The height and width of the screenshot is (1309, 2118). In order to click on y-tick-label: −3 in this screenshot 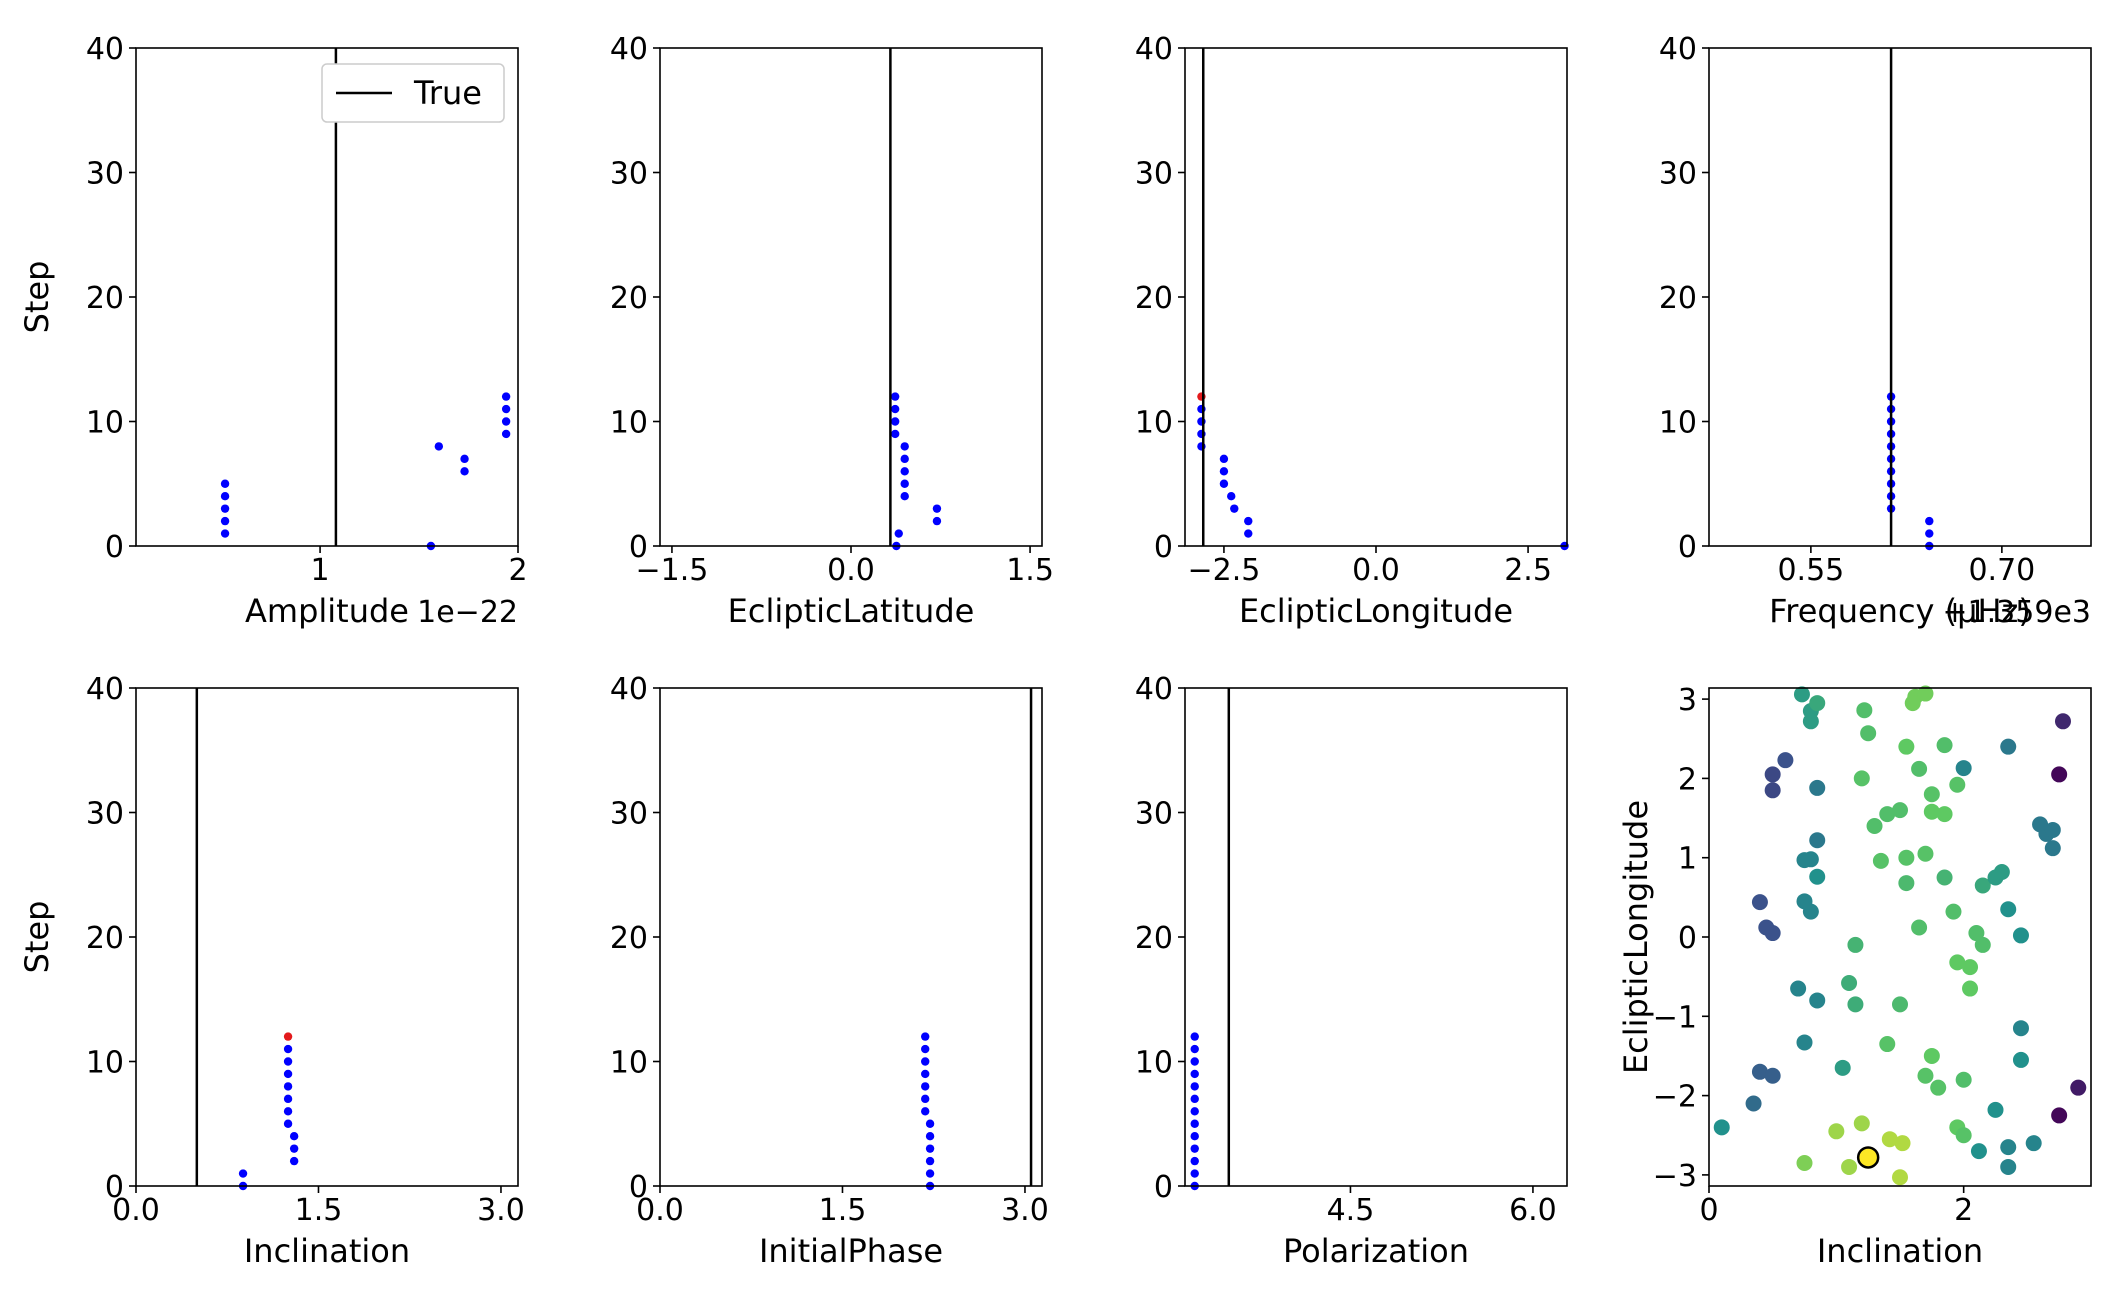, I will do `click(1675, 1176)`.